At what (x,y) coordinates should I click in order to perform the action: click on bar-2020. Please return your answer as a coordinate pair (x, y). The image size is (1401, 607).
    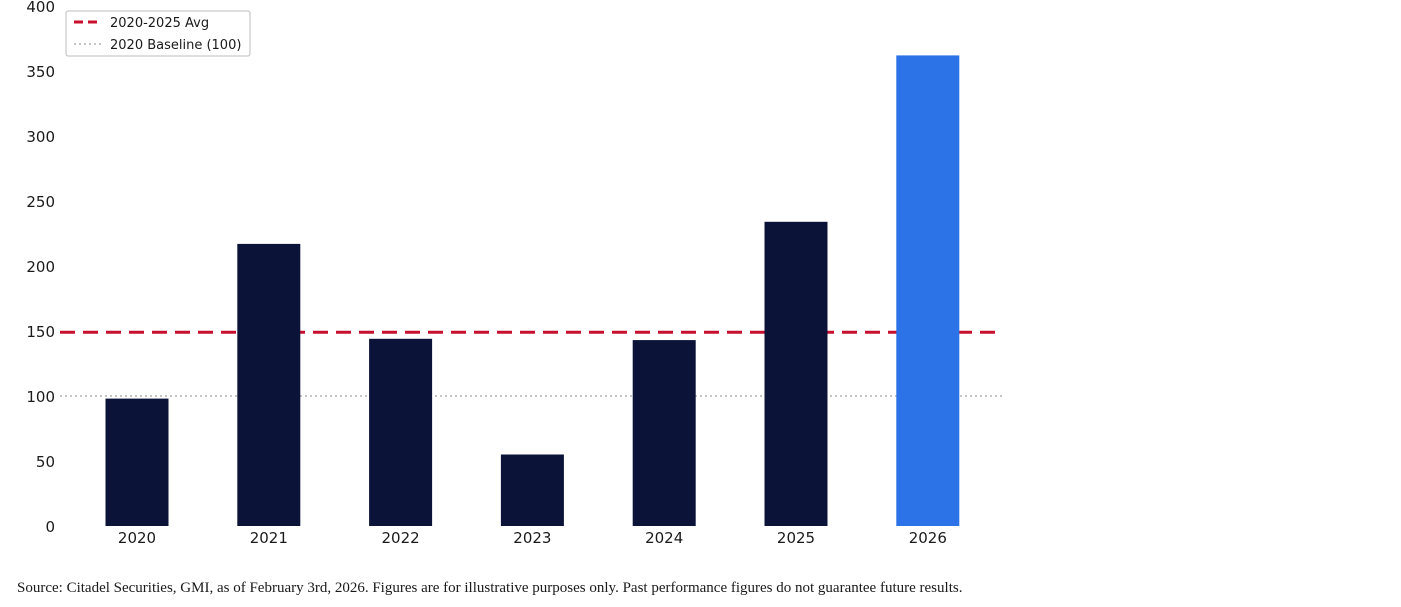
    Looking at the image, I should click on (137, 462).